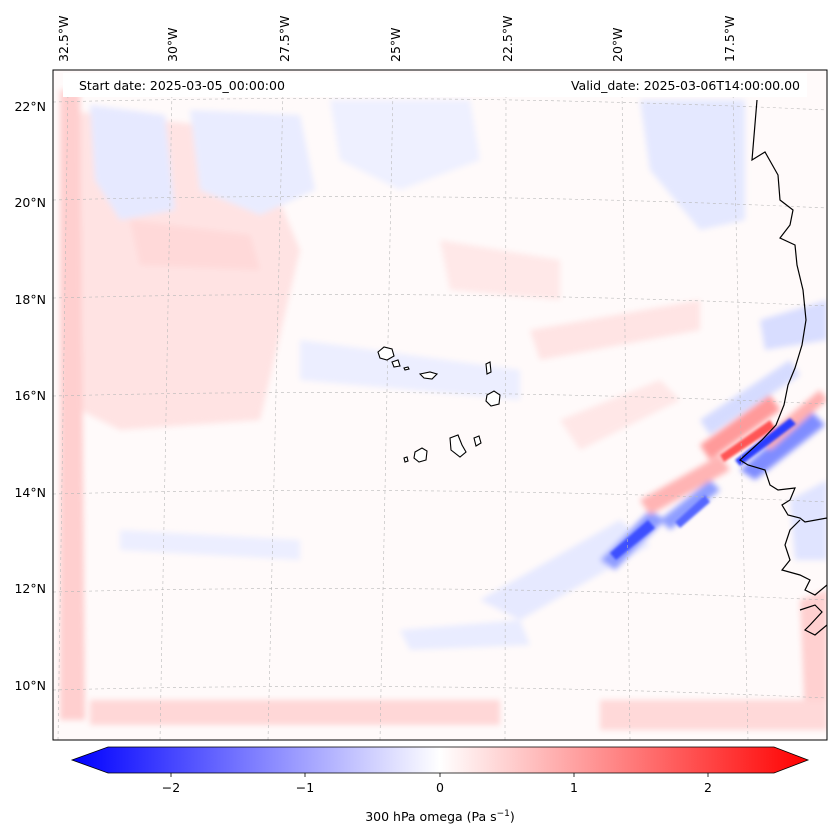 The height and width of the screenshot is (839, 837). I want to click on colorbar: −2 −1 0 1 2 300 hPa omega (Pa s−1), so click(440, 785).